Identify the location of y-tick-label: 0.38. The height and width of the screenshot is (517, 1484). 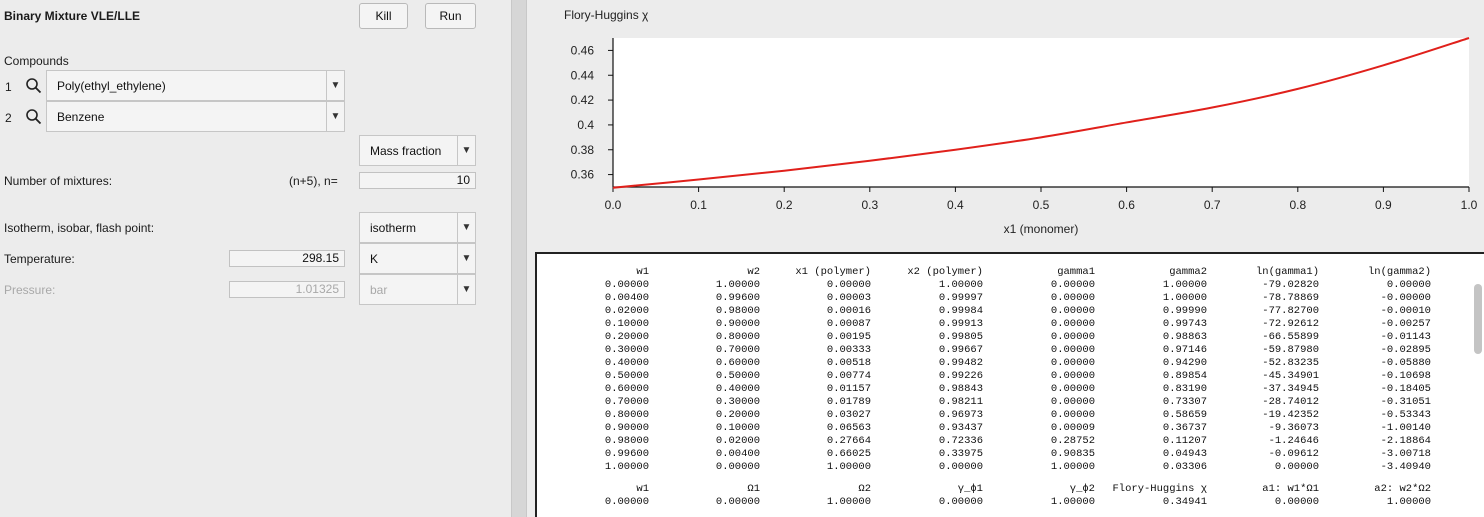
(583, 150).